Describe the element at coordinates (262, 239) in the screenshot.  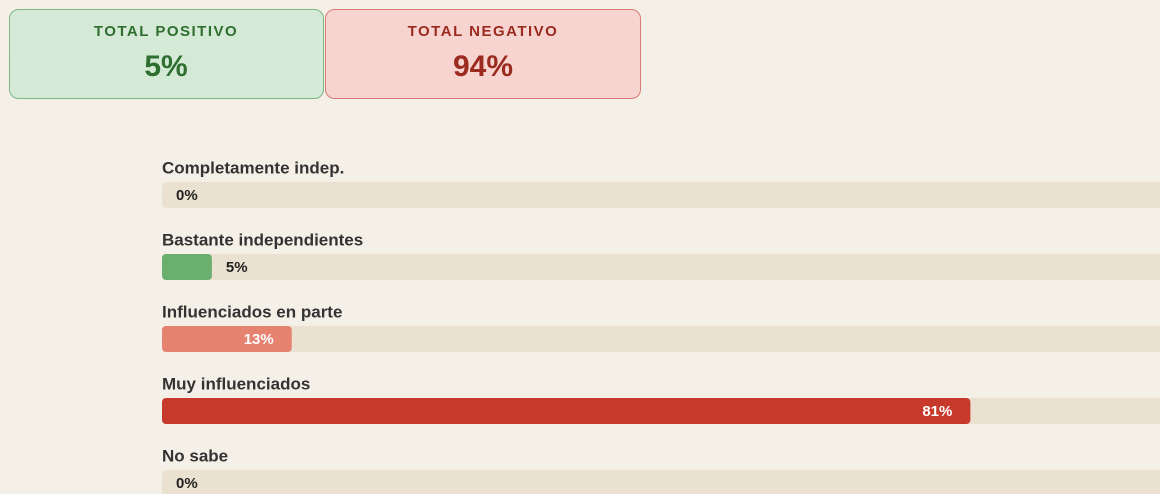
I see `category-label: Bastante independientes` at that location.